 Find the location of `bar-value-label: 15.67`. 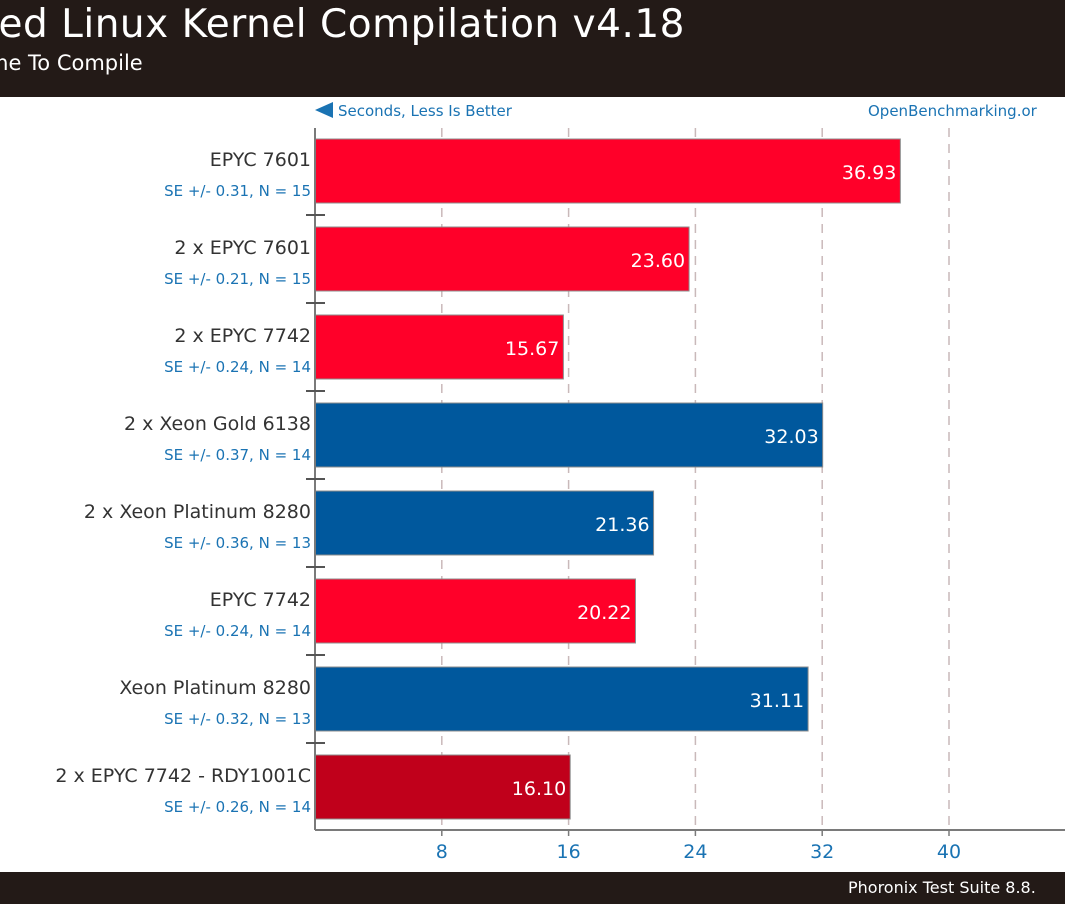

bar-value-label: 15.67 is located at coordinates (532, 349).